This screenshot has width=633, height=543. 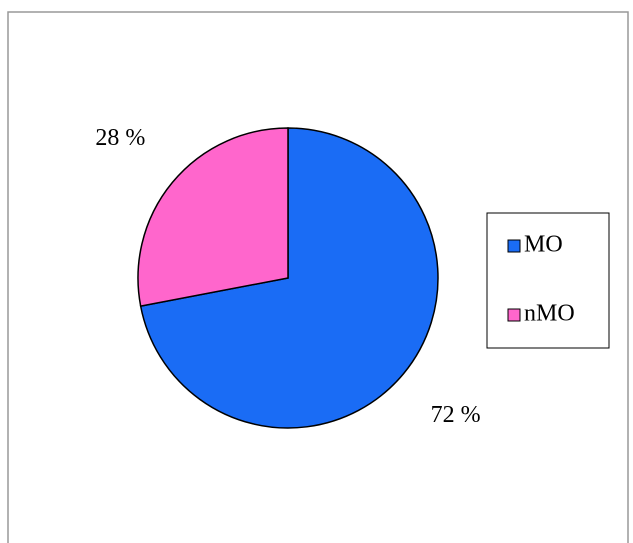 I want to click on legend-box, so click(x=548, y=280).